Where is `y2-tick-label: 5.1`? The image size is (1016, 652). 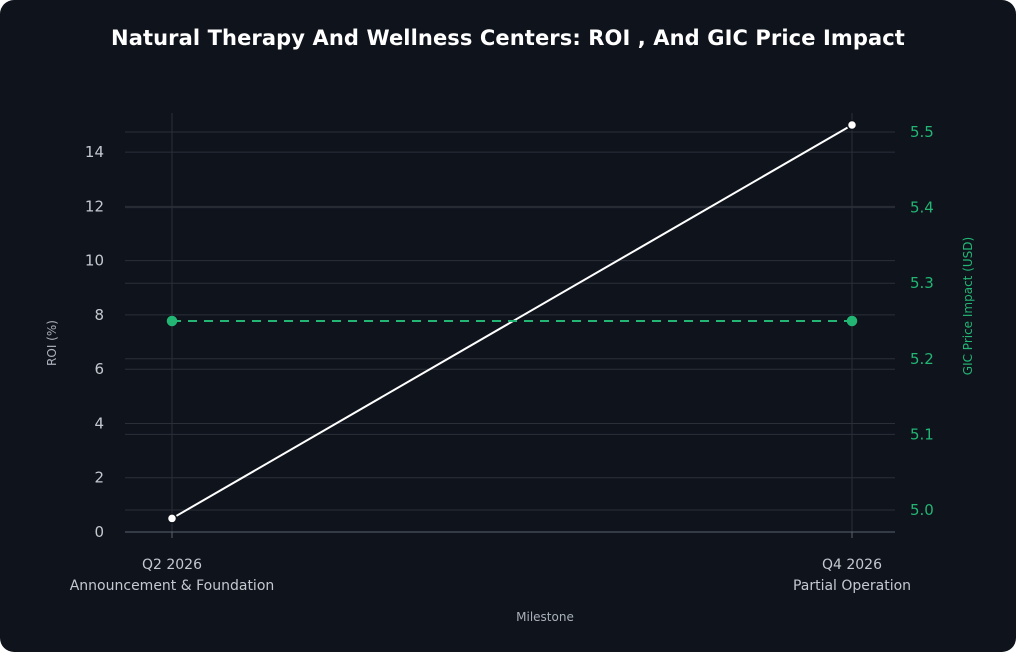 y2-tick-label: 5.1 is located at coordinates (922, 434).